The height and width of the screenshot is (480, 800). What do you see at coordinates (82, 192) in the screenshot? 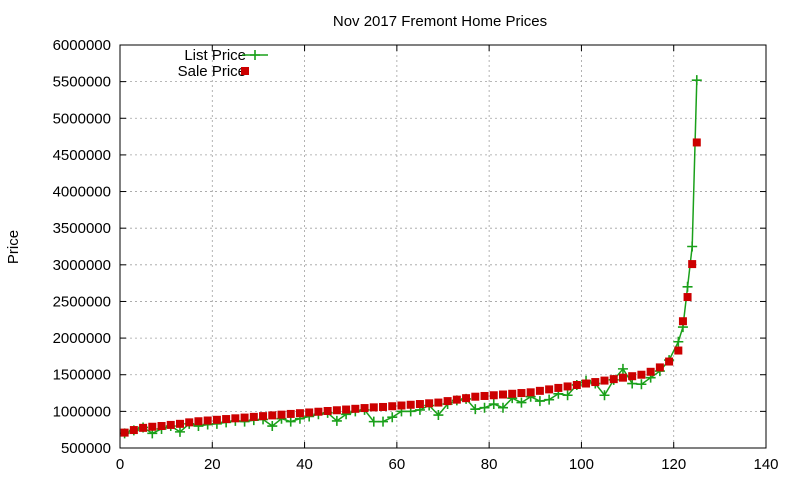
I see `y-tick-label: 4000000` at bounding box center [82, 192].